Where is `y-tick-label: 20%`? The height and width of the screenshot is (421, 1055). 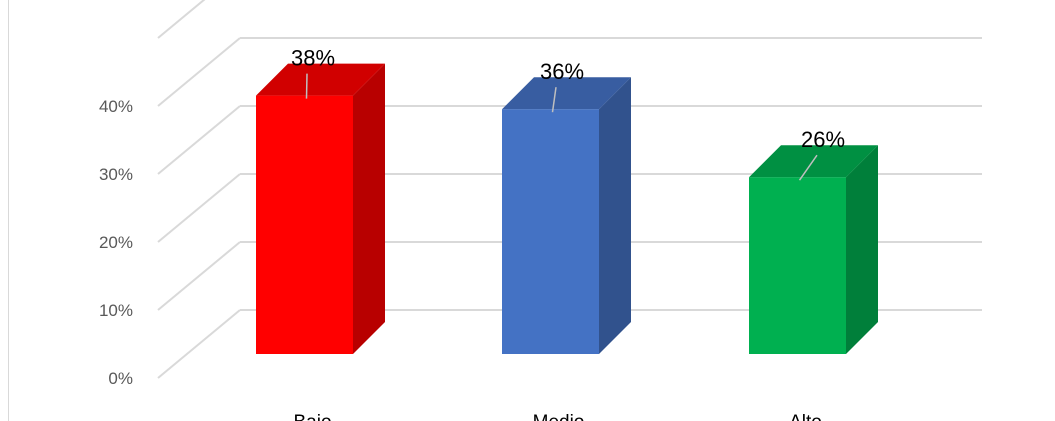
y-tick-label: 20% is located at coordinates (116, 242).